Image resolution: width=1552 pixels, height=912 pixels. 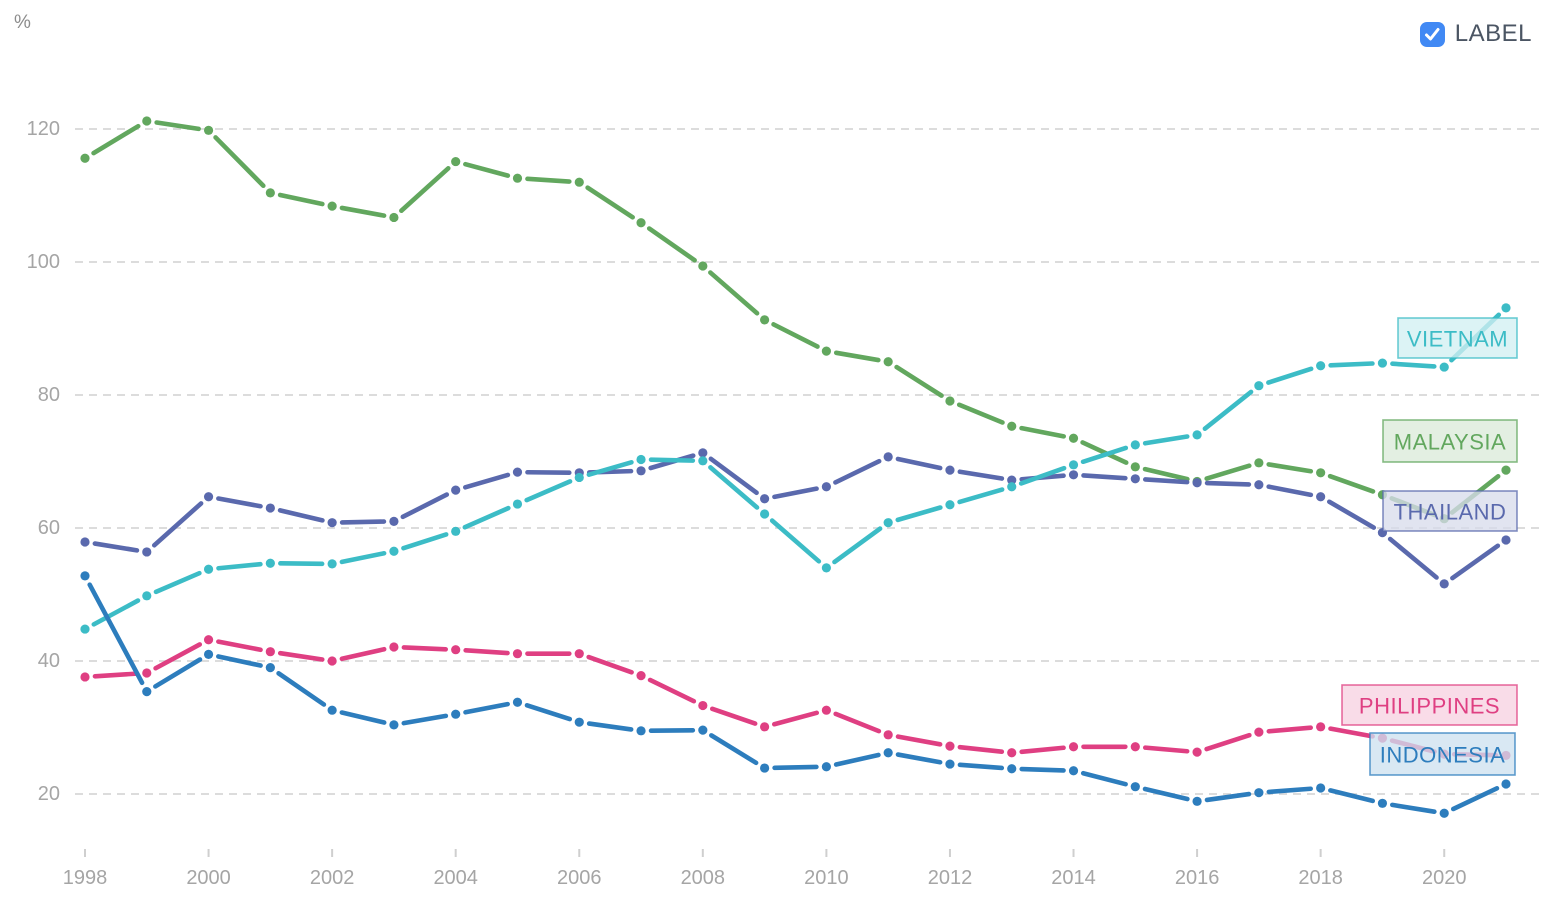 What do you see at coordinates (1444, 584) in the screenshot?
I see `thailand-point-2020` at bounding box center [1444, 584].